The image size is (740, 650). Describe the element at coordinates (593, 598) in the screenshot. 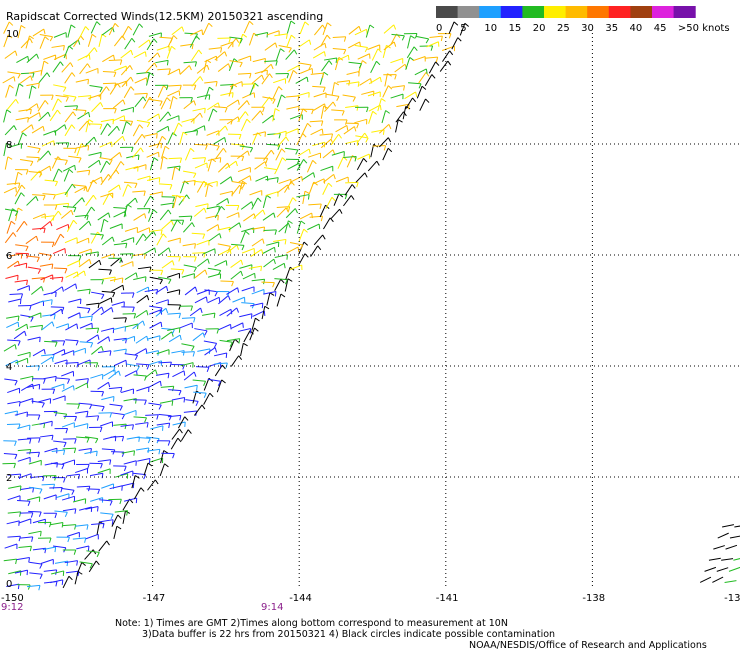

I see `x-tick-label: -138` at that location.